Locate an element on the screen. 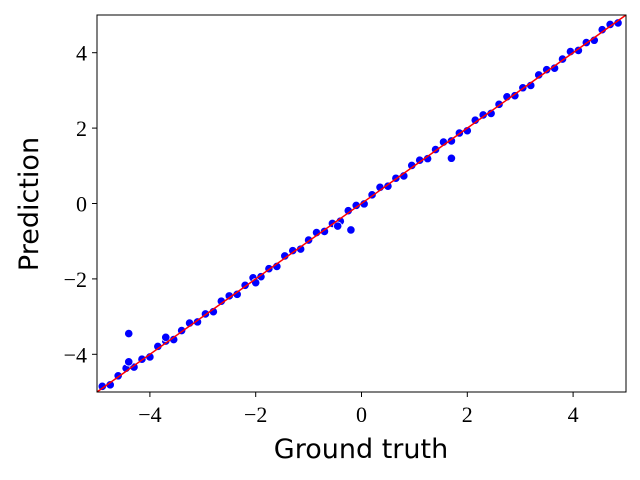  y-tick-label: −2 is located at coordinates (75, 279).